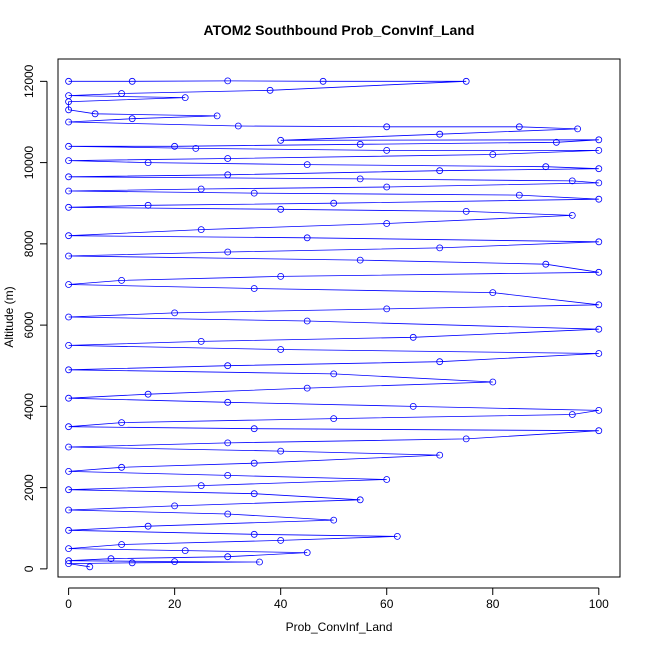 The height and width of the screenshot is (650, 650). What do you see at coordinates (387, 604) in the screenshot?
I see `x-tick-label: 60` at bounding box center [387, 604].